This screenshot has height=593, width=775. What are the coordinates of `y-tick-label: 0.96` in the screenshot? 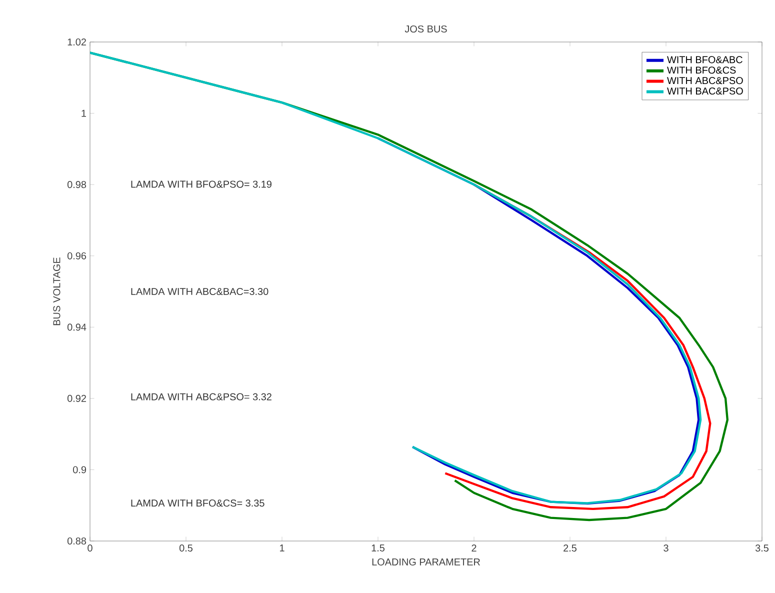 It's located at (76, 256).